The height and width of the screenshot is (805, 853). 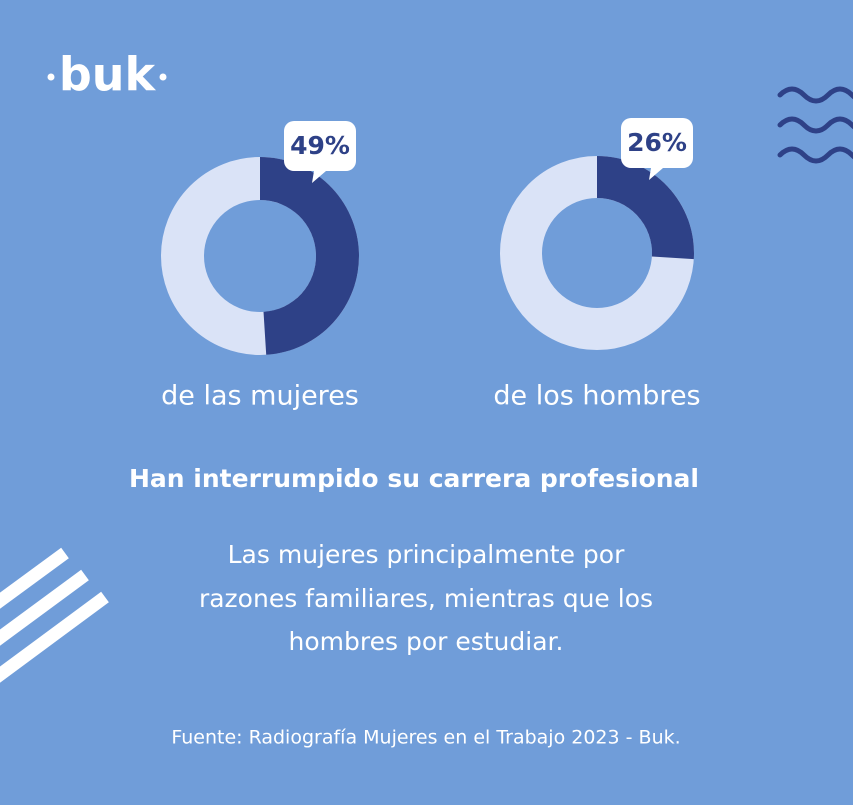 What do you see at coordinates (426, 598) in the screenshot?
I see `body-line: razones familiares, mientras que los` at bounding box center [426, 598].